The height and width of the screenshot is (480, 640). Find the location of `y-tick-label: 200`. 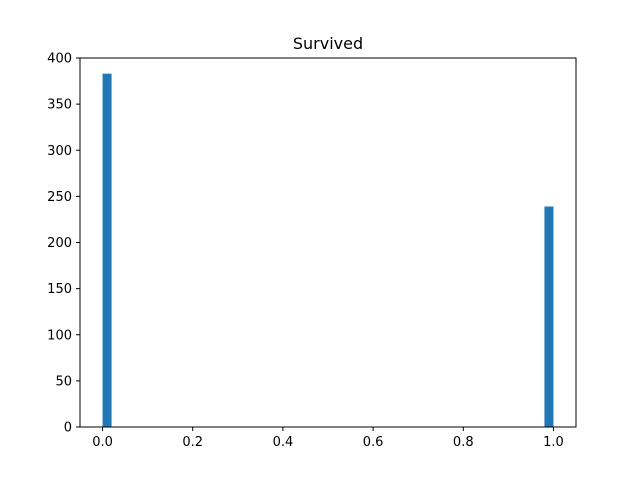

y-tick-label: 200 is located at coordinates (59, 243).